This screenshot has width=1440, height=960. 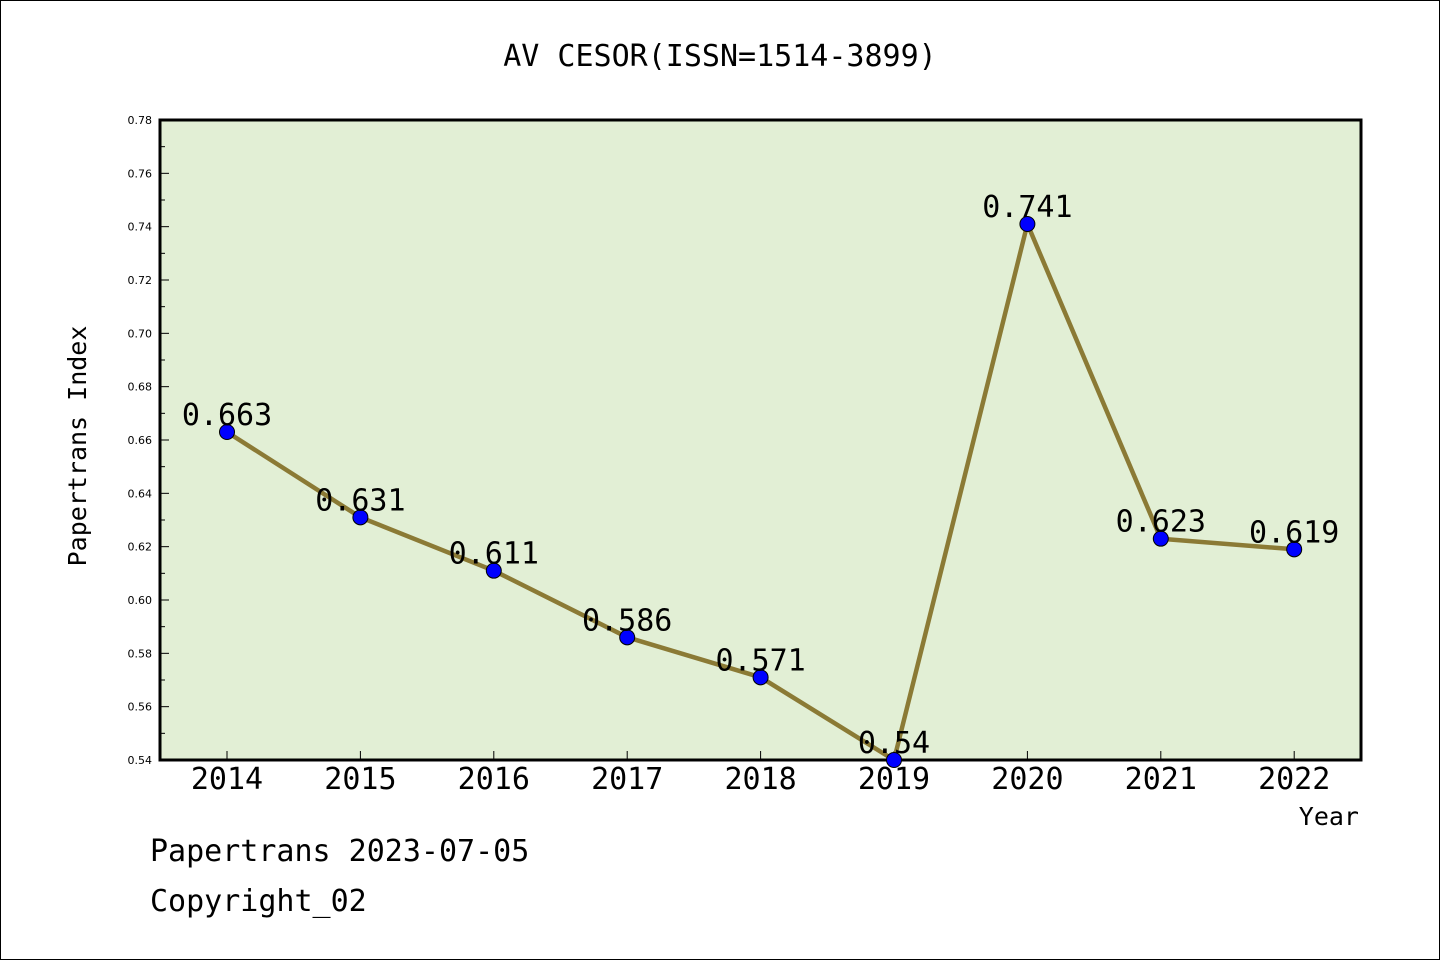 I want to click on data-point-2014, so click(x=227, y=432).